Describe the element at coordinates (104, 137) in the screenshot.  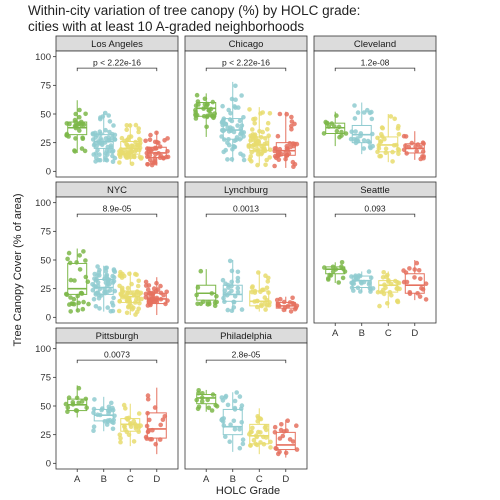
I see `box-los-angeles-grade-b` at that location.